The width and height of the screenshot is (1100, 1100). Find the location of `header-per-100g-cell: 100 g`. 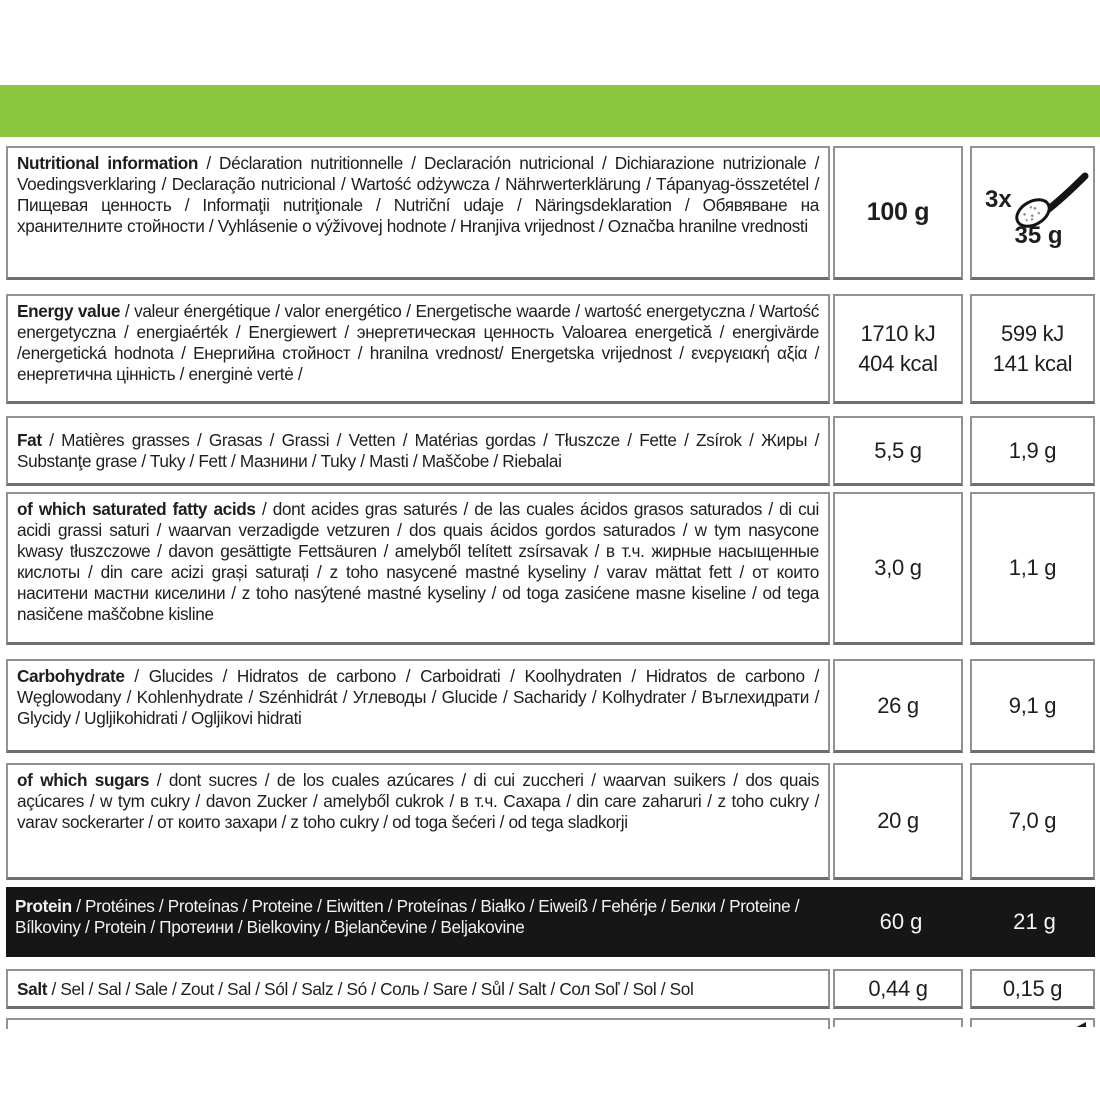

header-per-100g-cell: 100 g is located at coordinates (898, 213).